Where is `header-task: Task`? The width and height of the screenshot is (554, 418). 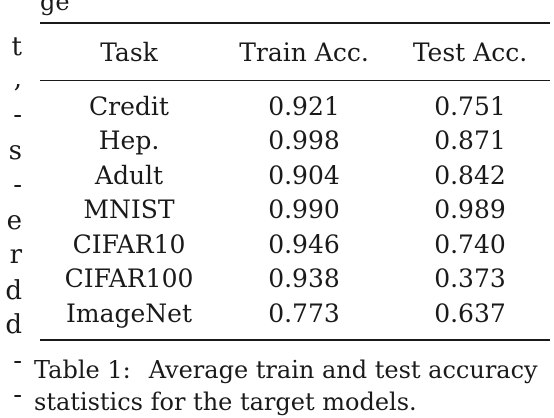
header-task: Task is located at coordinates (129, 52).